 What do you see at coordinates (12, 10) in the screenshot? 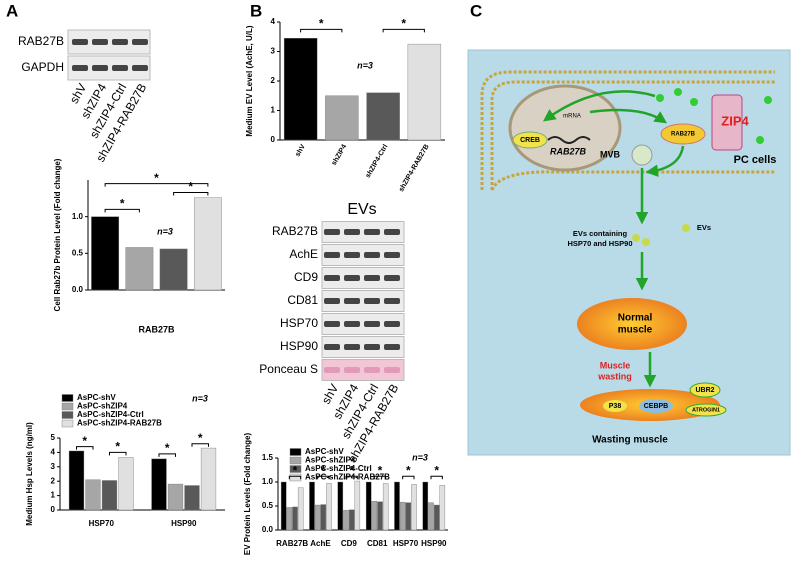
I see `panel-label: A` at bounding box center [12, 10].